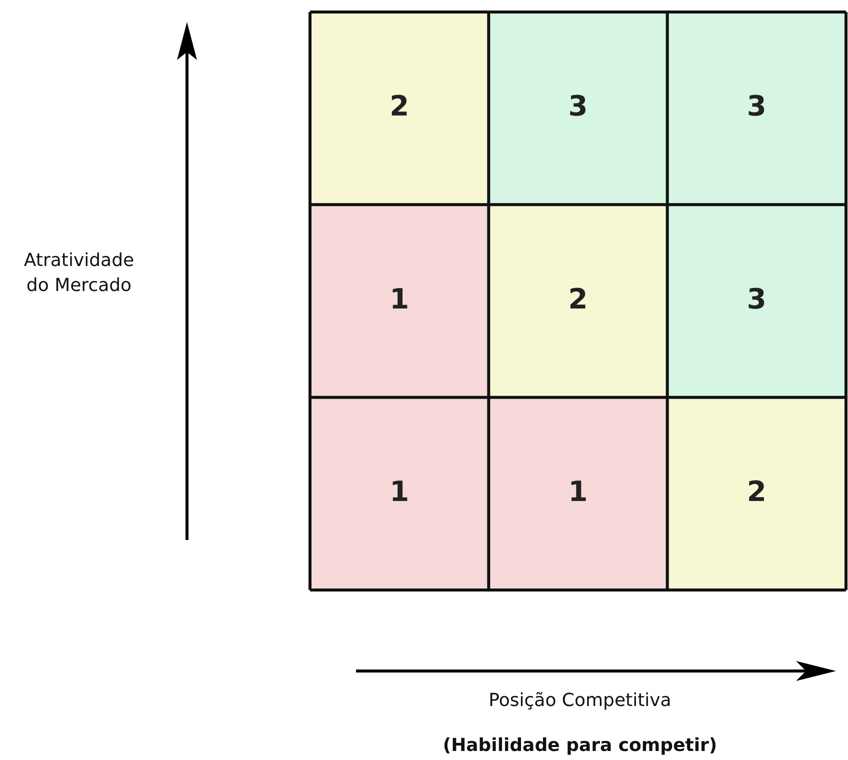 This screenshot has height=760, width=848. Describe the element at coordinates (580, 745) in the screenshot. I see `text: (Habilidade para competir)` at that location.